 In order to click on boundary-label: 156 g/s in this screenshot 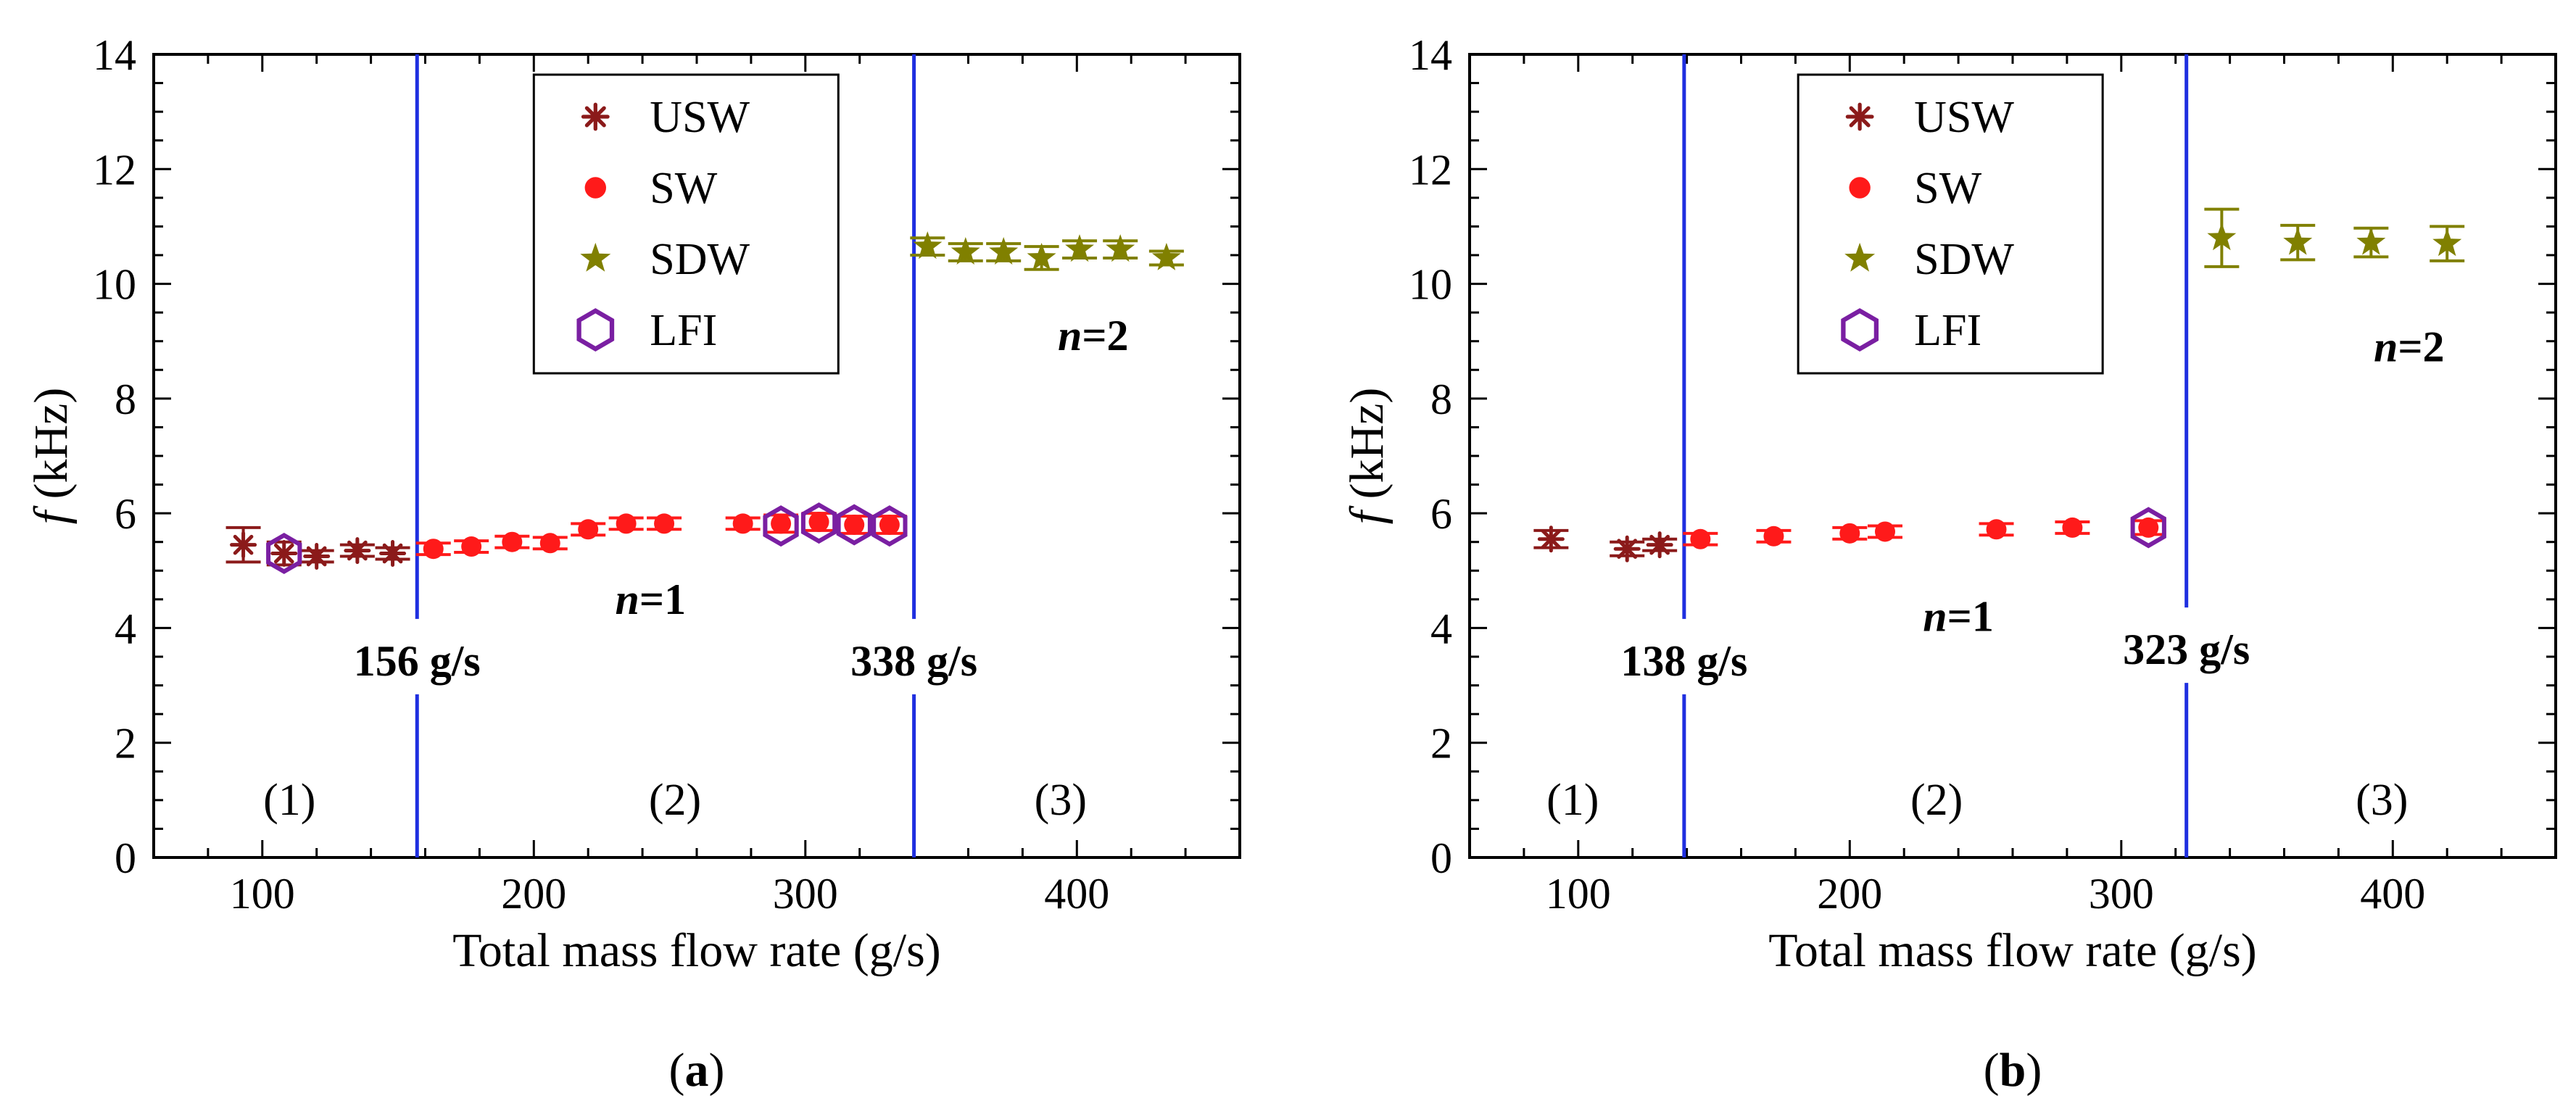, I will do `click(418, 661)`.